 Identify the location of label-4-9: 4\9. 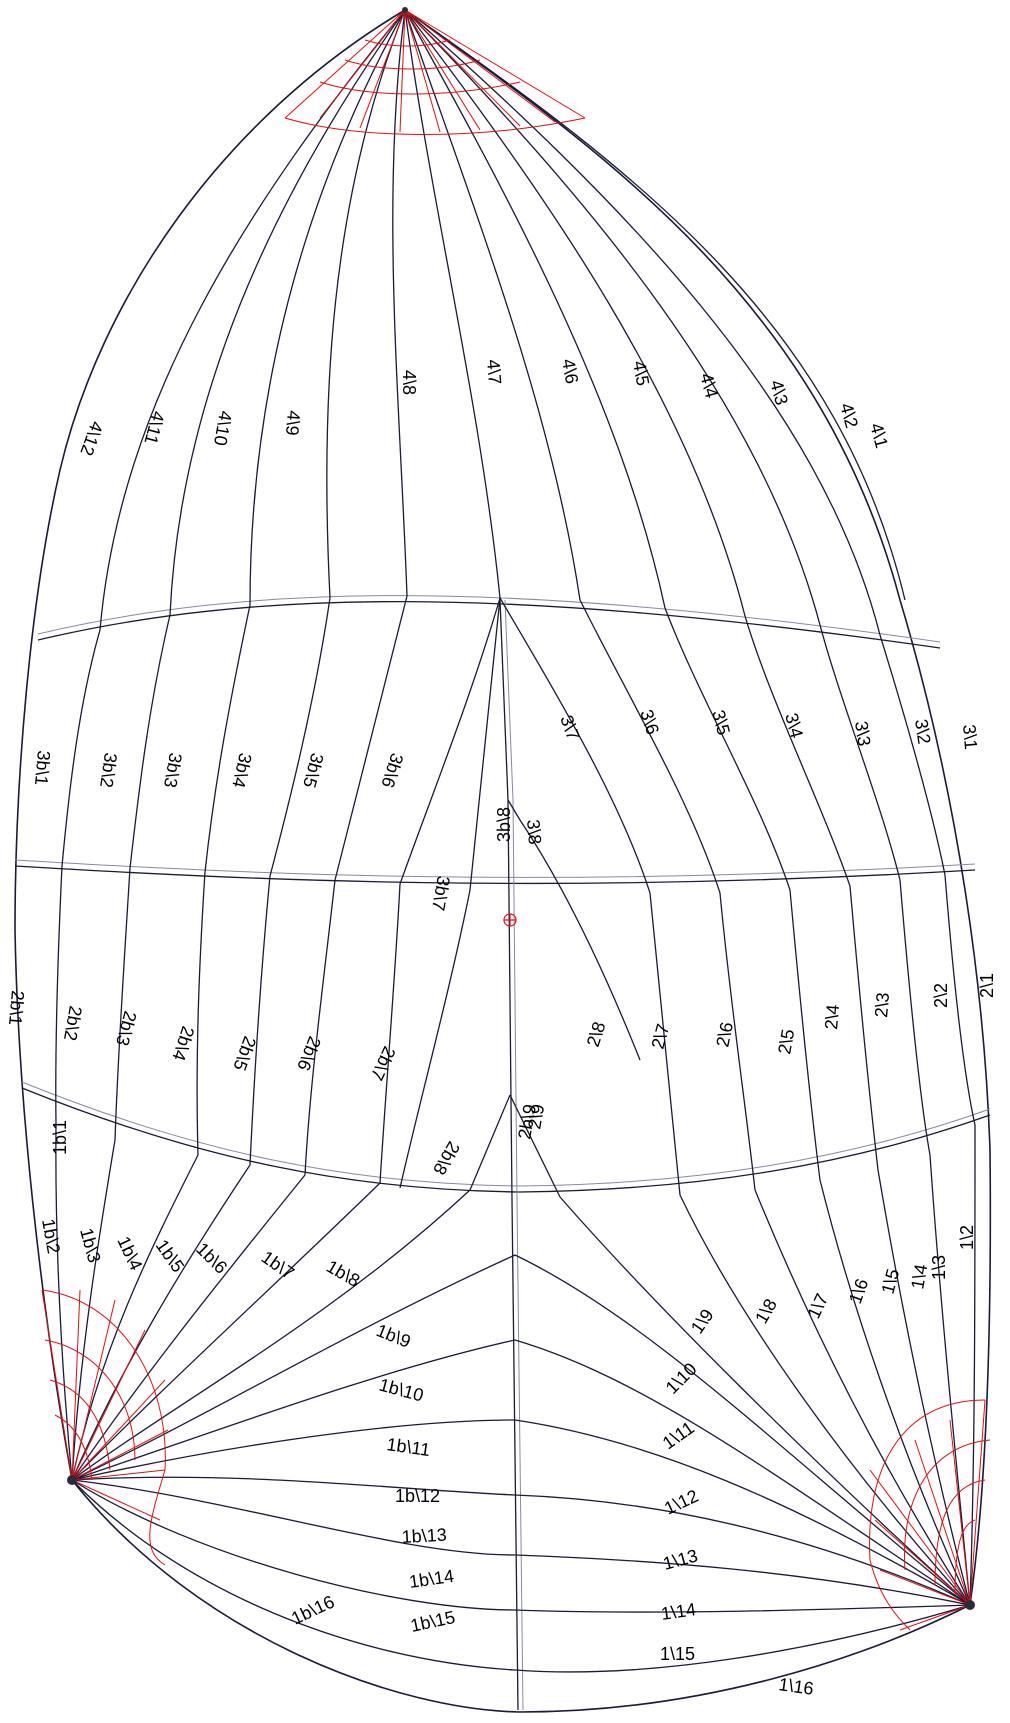
(293, 423).